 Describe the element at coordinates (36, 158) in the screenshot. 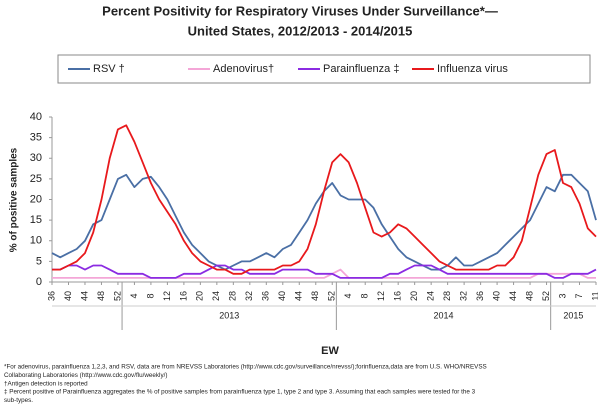

I see `y-tick-label: 30` at that location.